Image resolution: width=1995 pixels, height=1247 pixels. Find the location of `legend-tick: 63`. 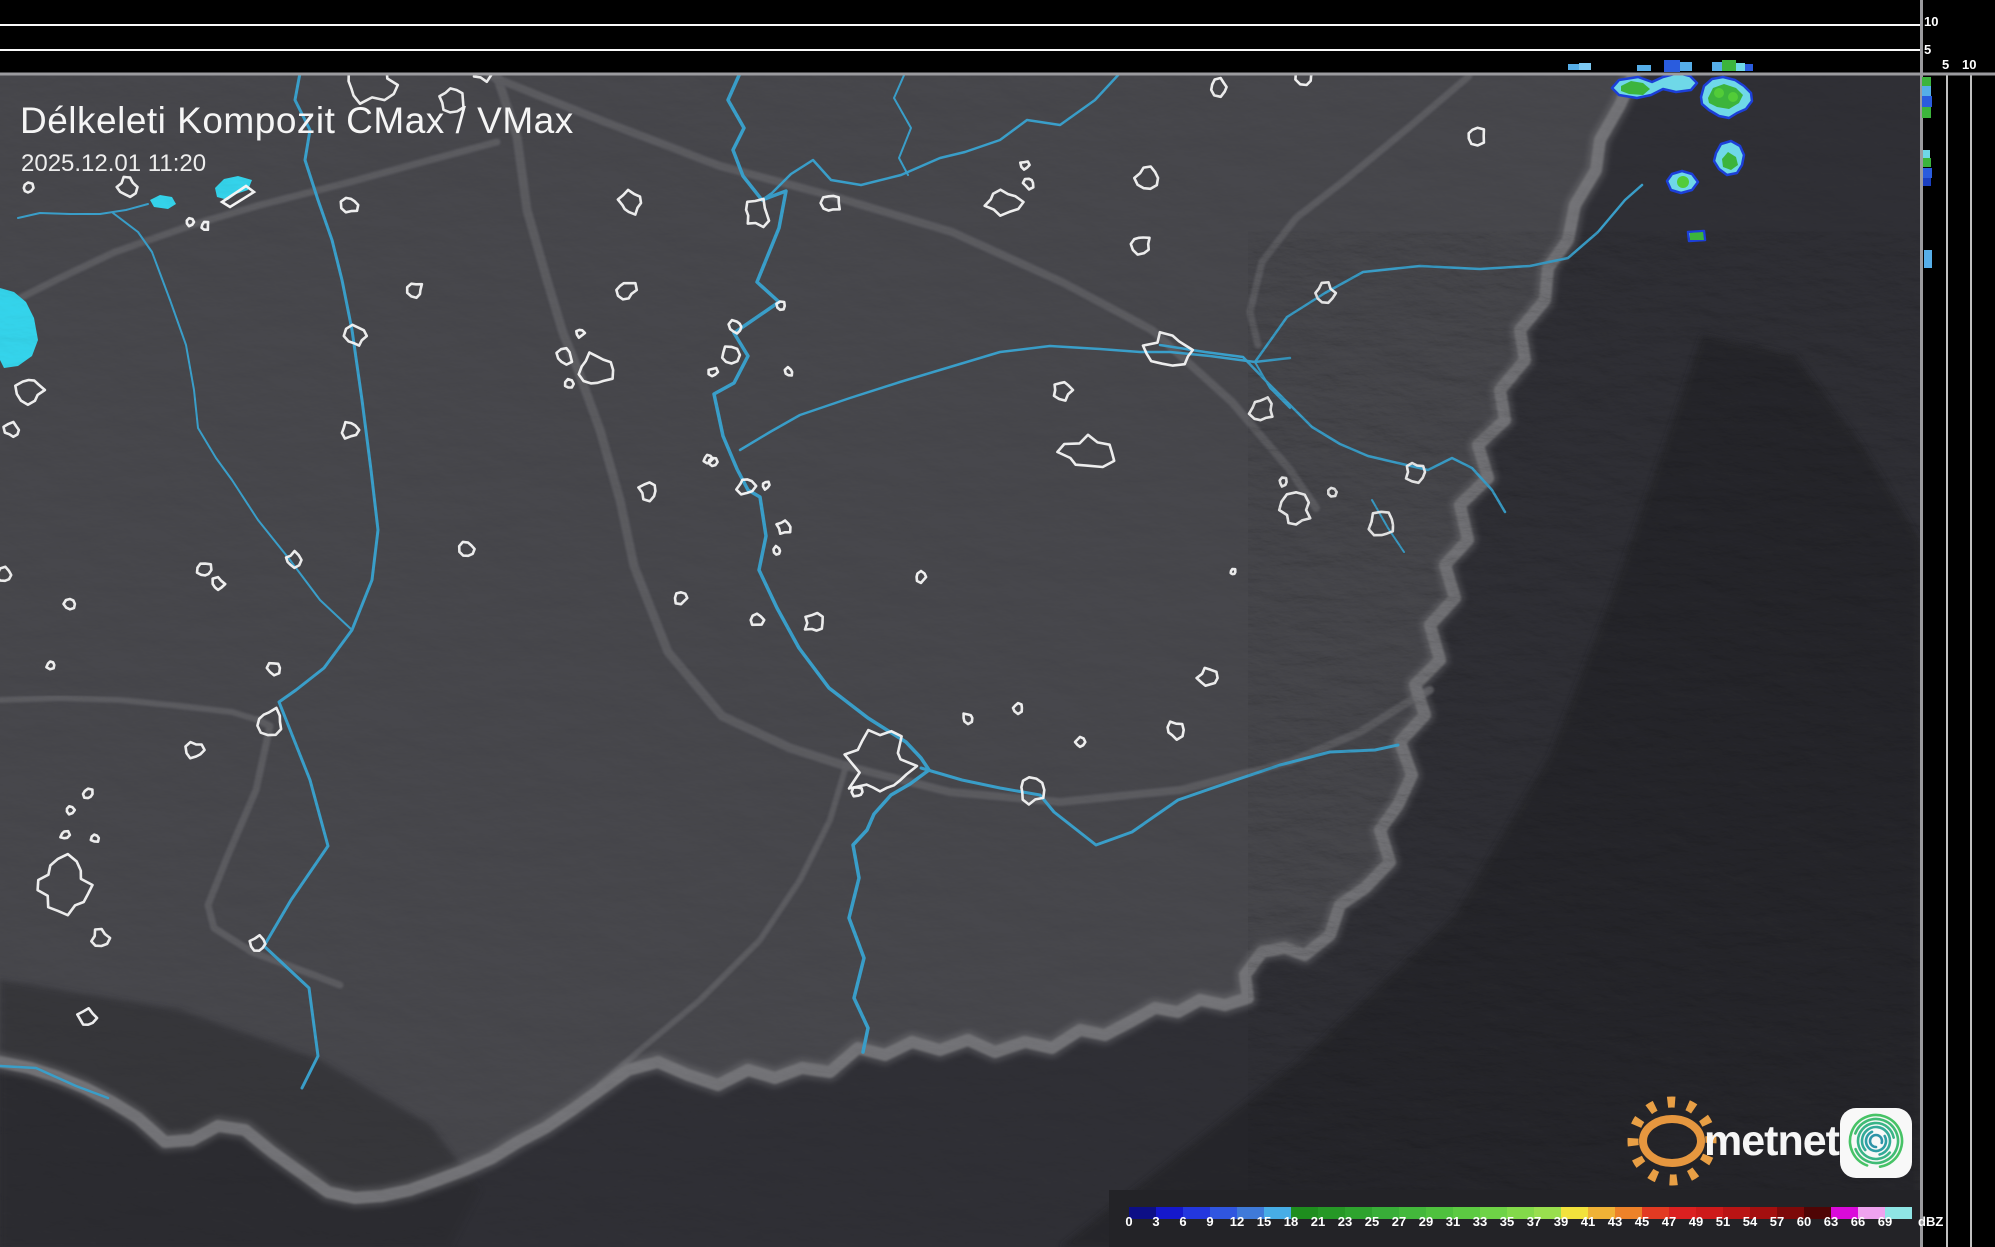

legend-tick: 63 is located at coordinates (1831, 1221).